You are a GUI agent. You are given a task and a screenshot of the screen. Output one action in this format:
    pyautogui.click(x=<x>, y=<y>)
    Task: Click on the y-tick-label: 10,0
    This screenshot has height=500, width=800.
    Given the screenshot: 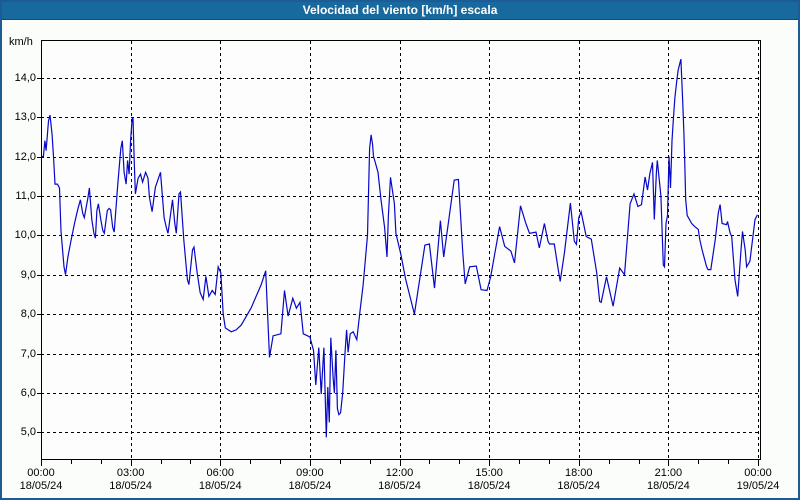 What is the action you would take?
    pyautogui.click(x=25, y=235)
    